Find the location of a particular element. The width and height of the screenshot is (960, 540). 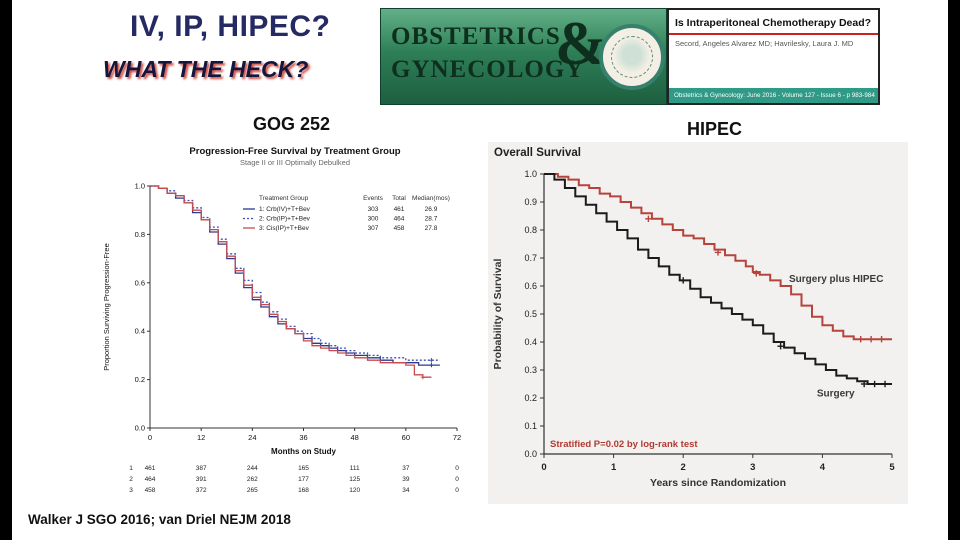

journal-name-line1: OBSTETRICS is located at coordinates (476, 36).